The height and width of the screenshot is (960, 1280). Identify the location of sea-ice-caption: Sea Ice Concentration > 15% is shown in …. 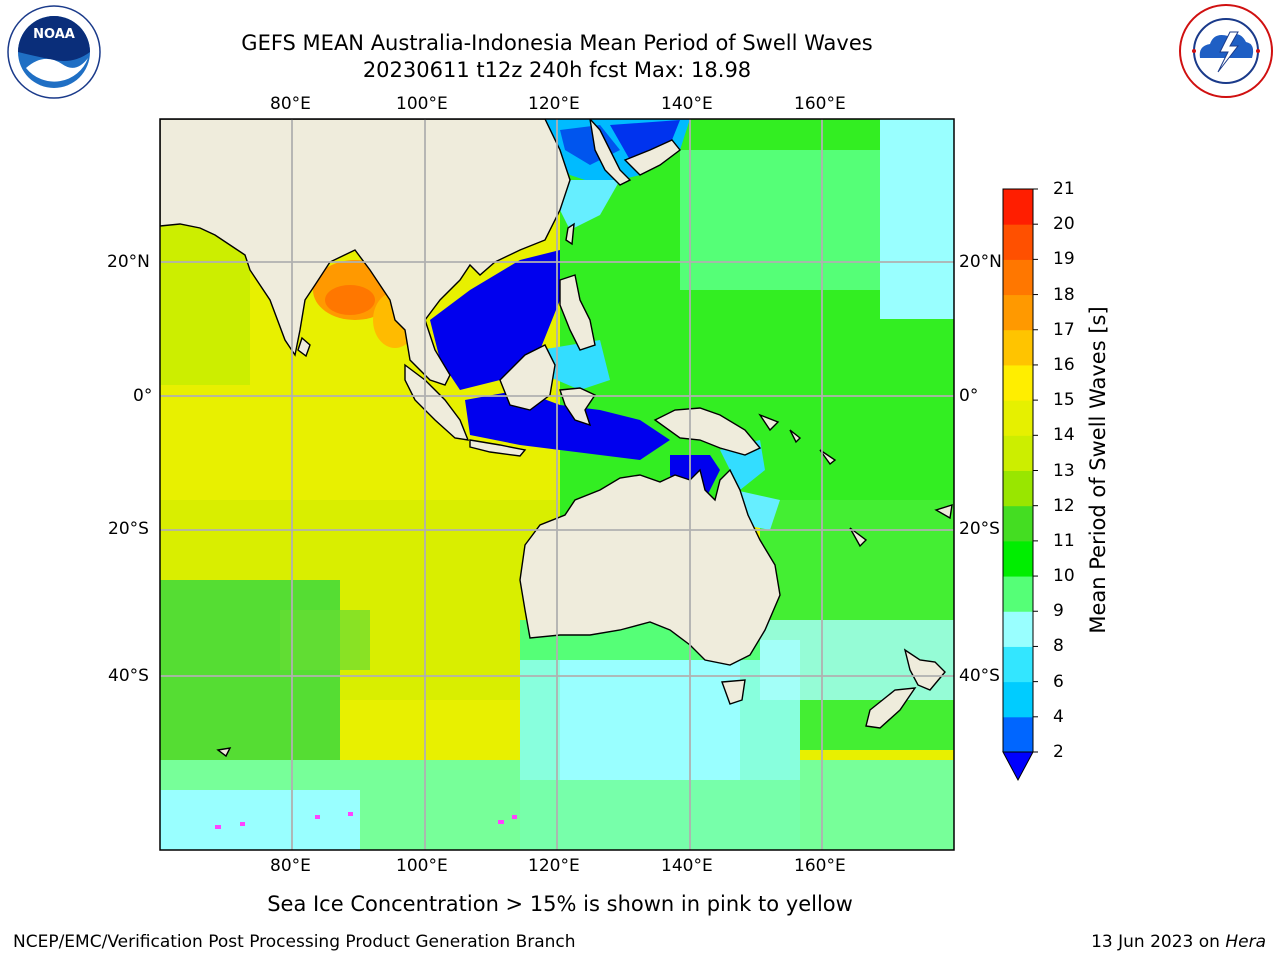
(560, 904).